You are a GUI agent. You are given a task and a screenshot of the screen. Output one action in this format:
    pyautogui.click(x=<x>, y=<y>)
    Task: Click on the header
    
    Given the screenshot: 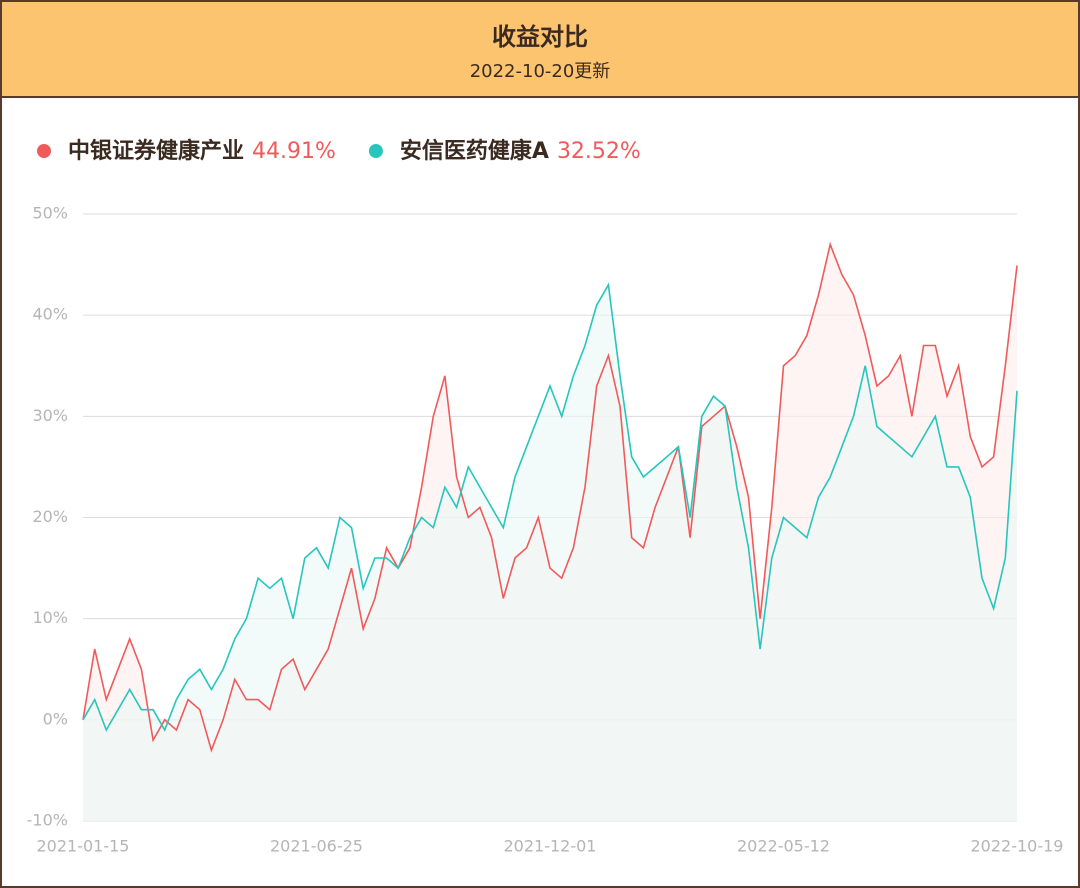 What is the action you would take?
    pyautogui.click(x=540, y=49)
    